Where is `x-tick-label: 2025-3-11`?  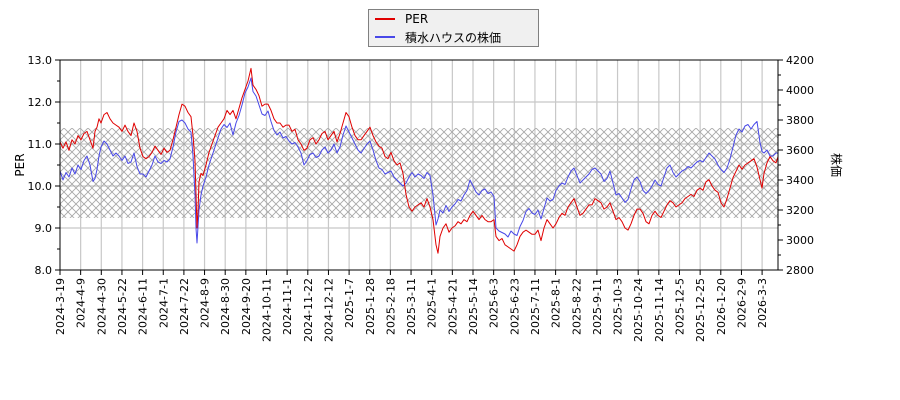
x-tick-label: 2025-3-11 is located at coordinates (411, 306).